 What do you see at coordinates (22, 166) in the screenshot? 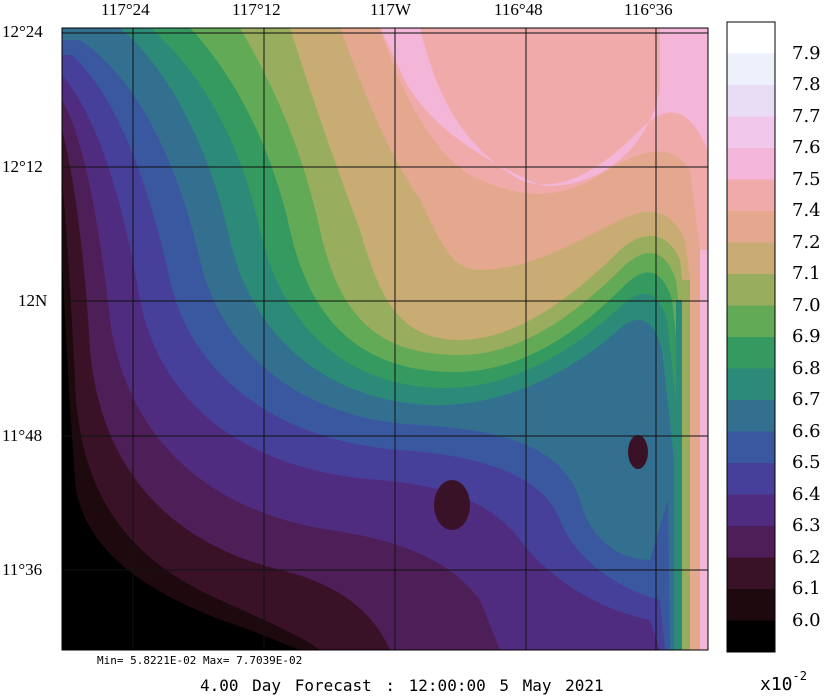
I see `y-tick-label: 12°12` at bounding box center [22, 166].